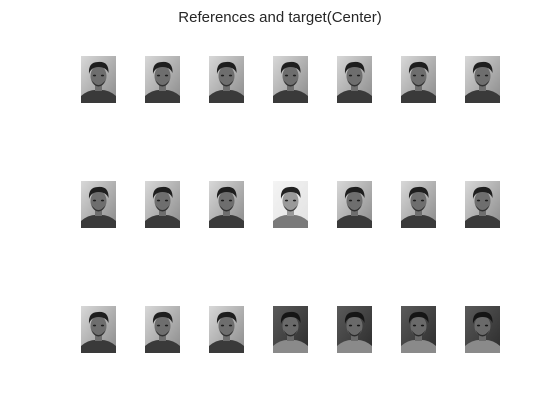 This screenshot has height=420, width=560. Describe the element at coordinates (280, 17) in the screenshot. I see `figure-title: References and target(Center)` at that location.